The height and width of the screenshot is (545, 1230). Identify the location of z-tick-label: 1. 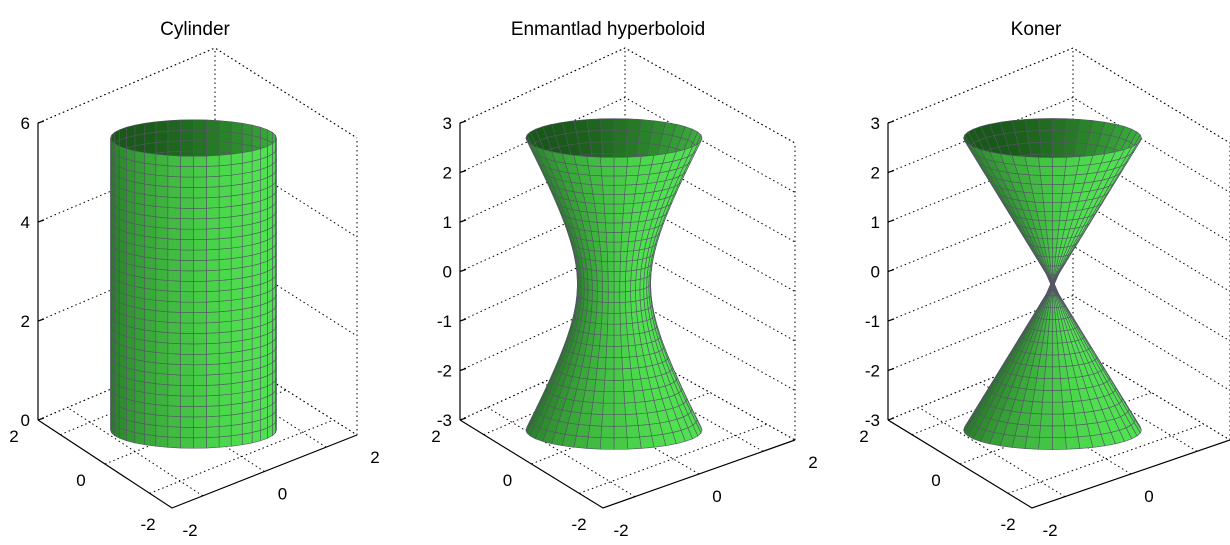
(447, 222).